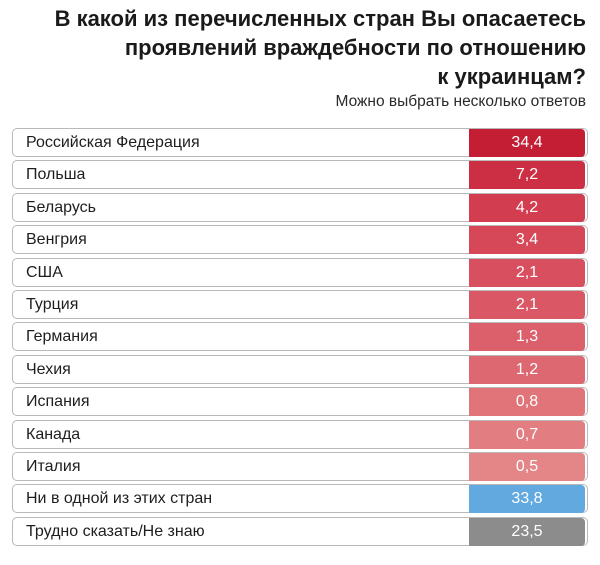 This screenshot has width=600, height=565. I want to click on chart-title-line-2: проявлений враждебности по отношению, so click(355, 47).